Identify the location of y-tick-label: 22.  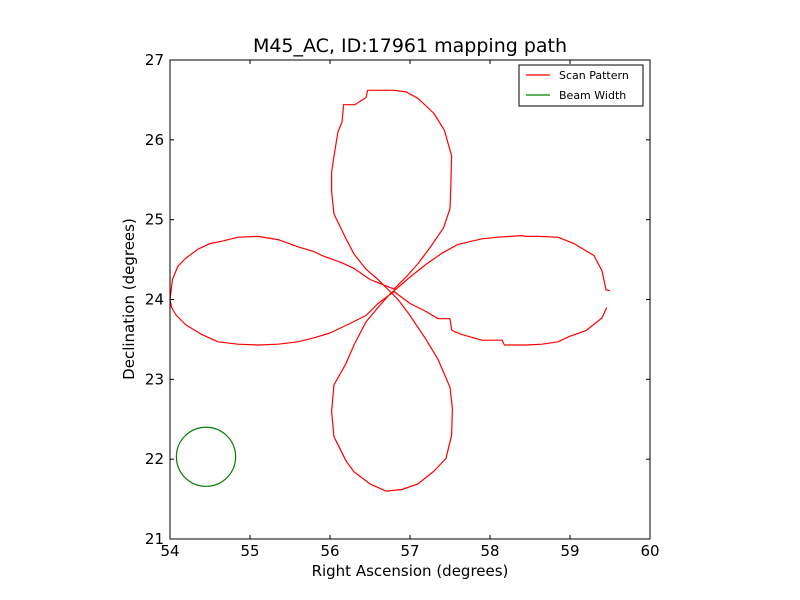
(154, 459).